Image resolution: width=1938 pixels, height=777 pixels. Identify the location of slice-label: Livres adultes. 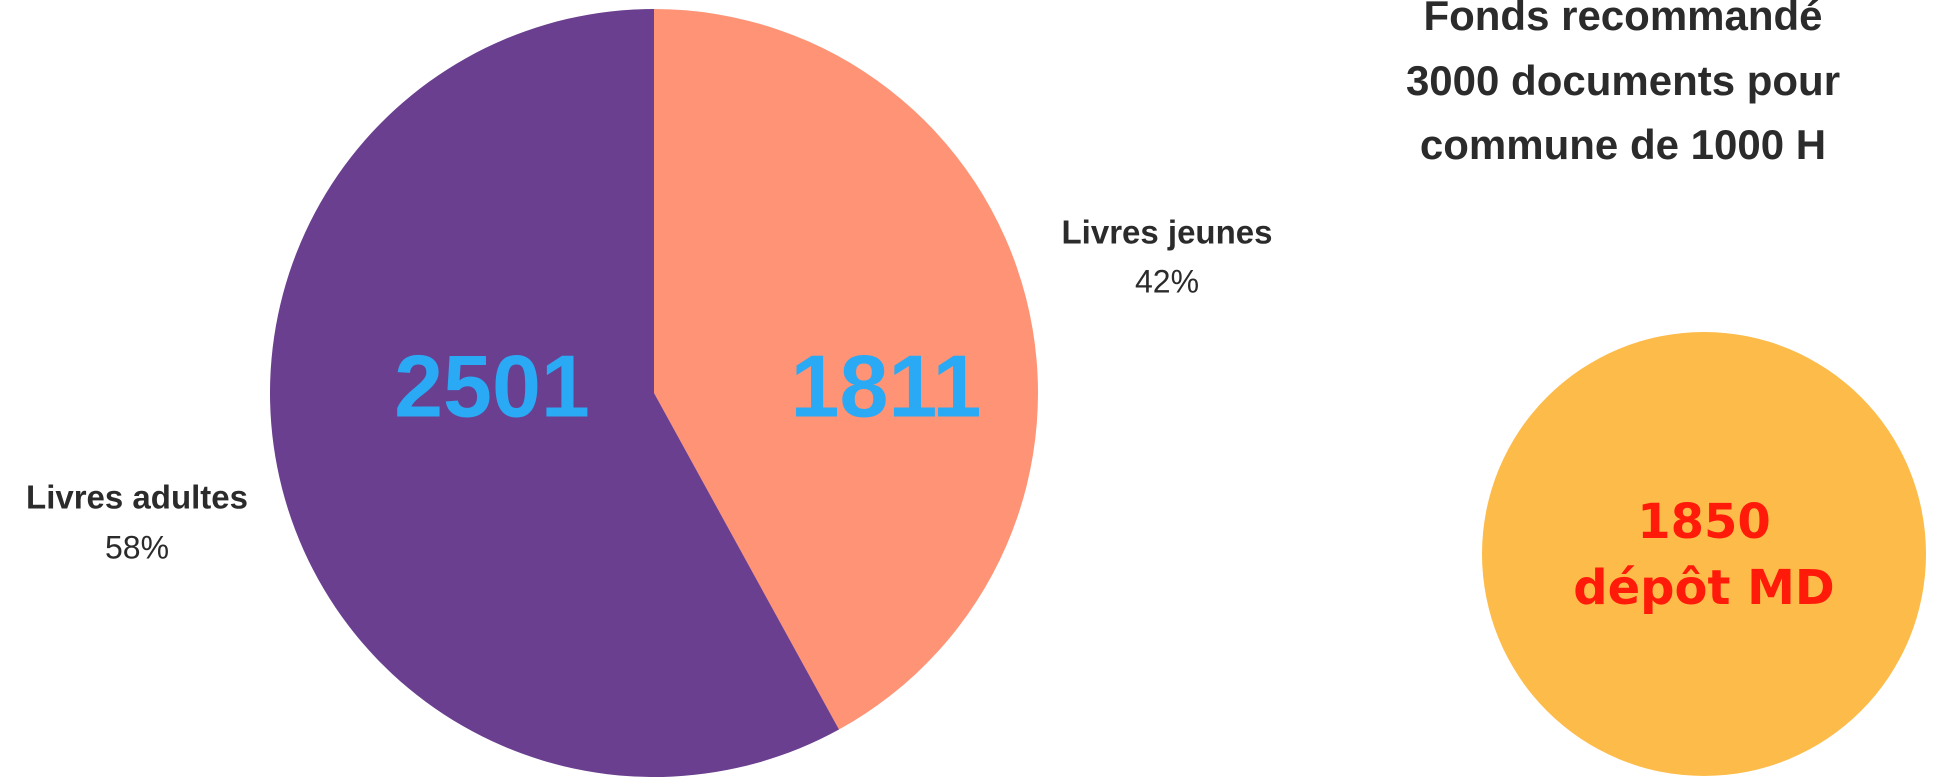
(137, 497).